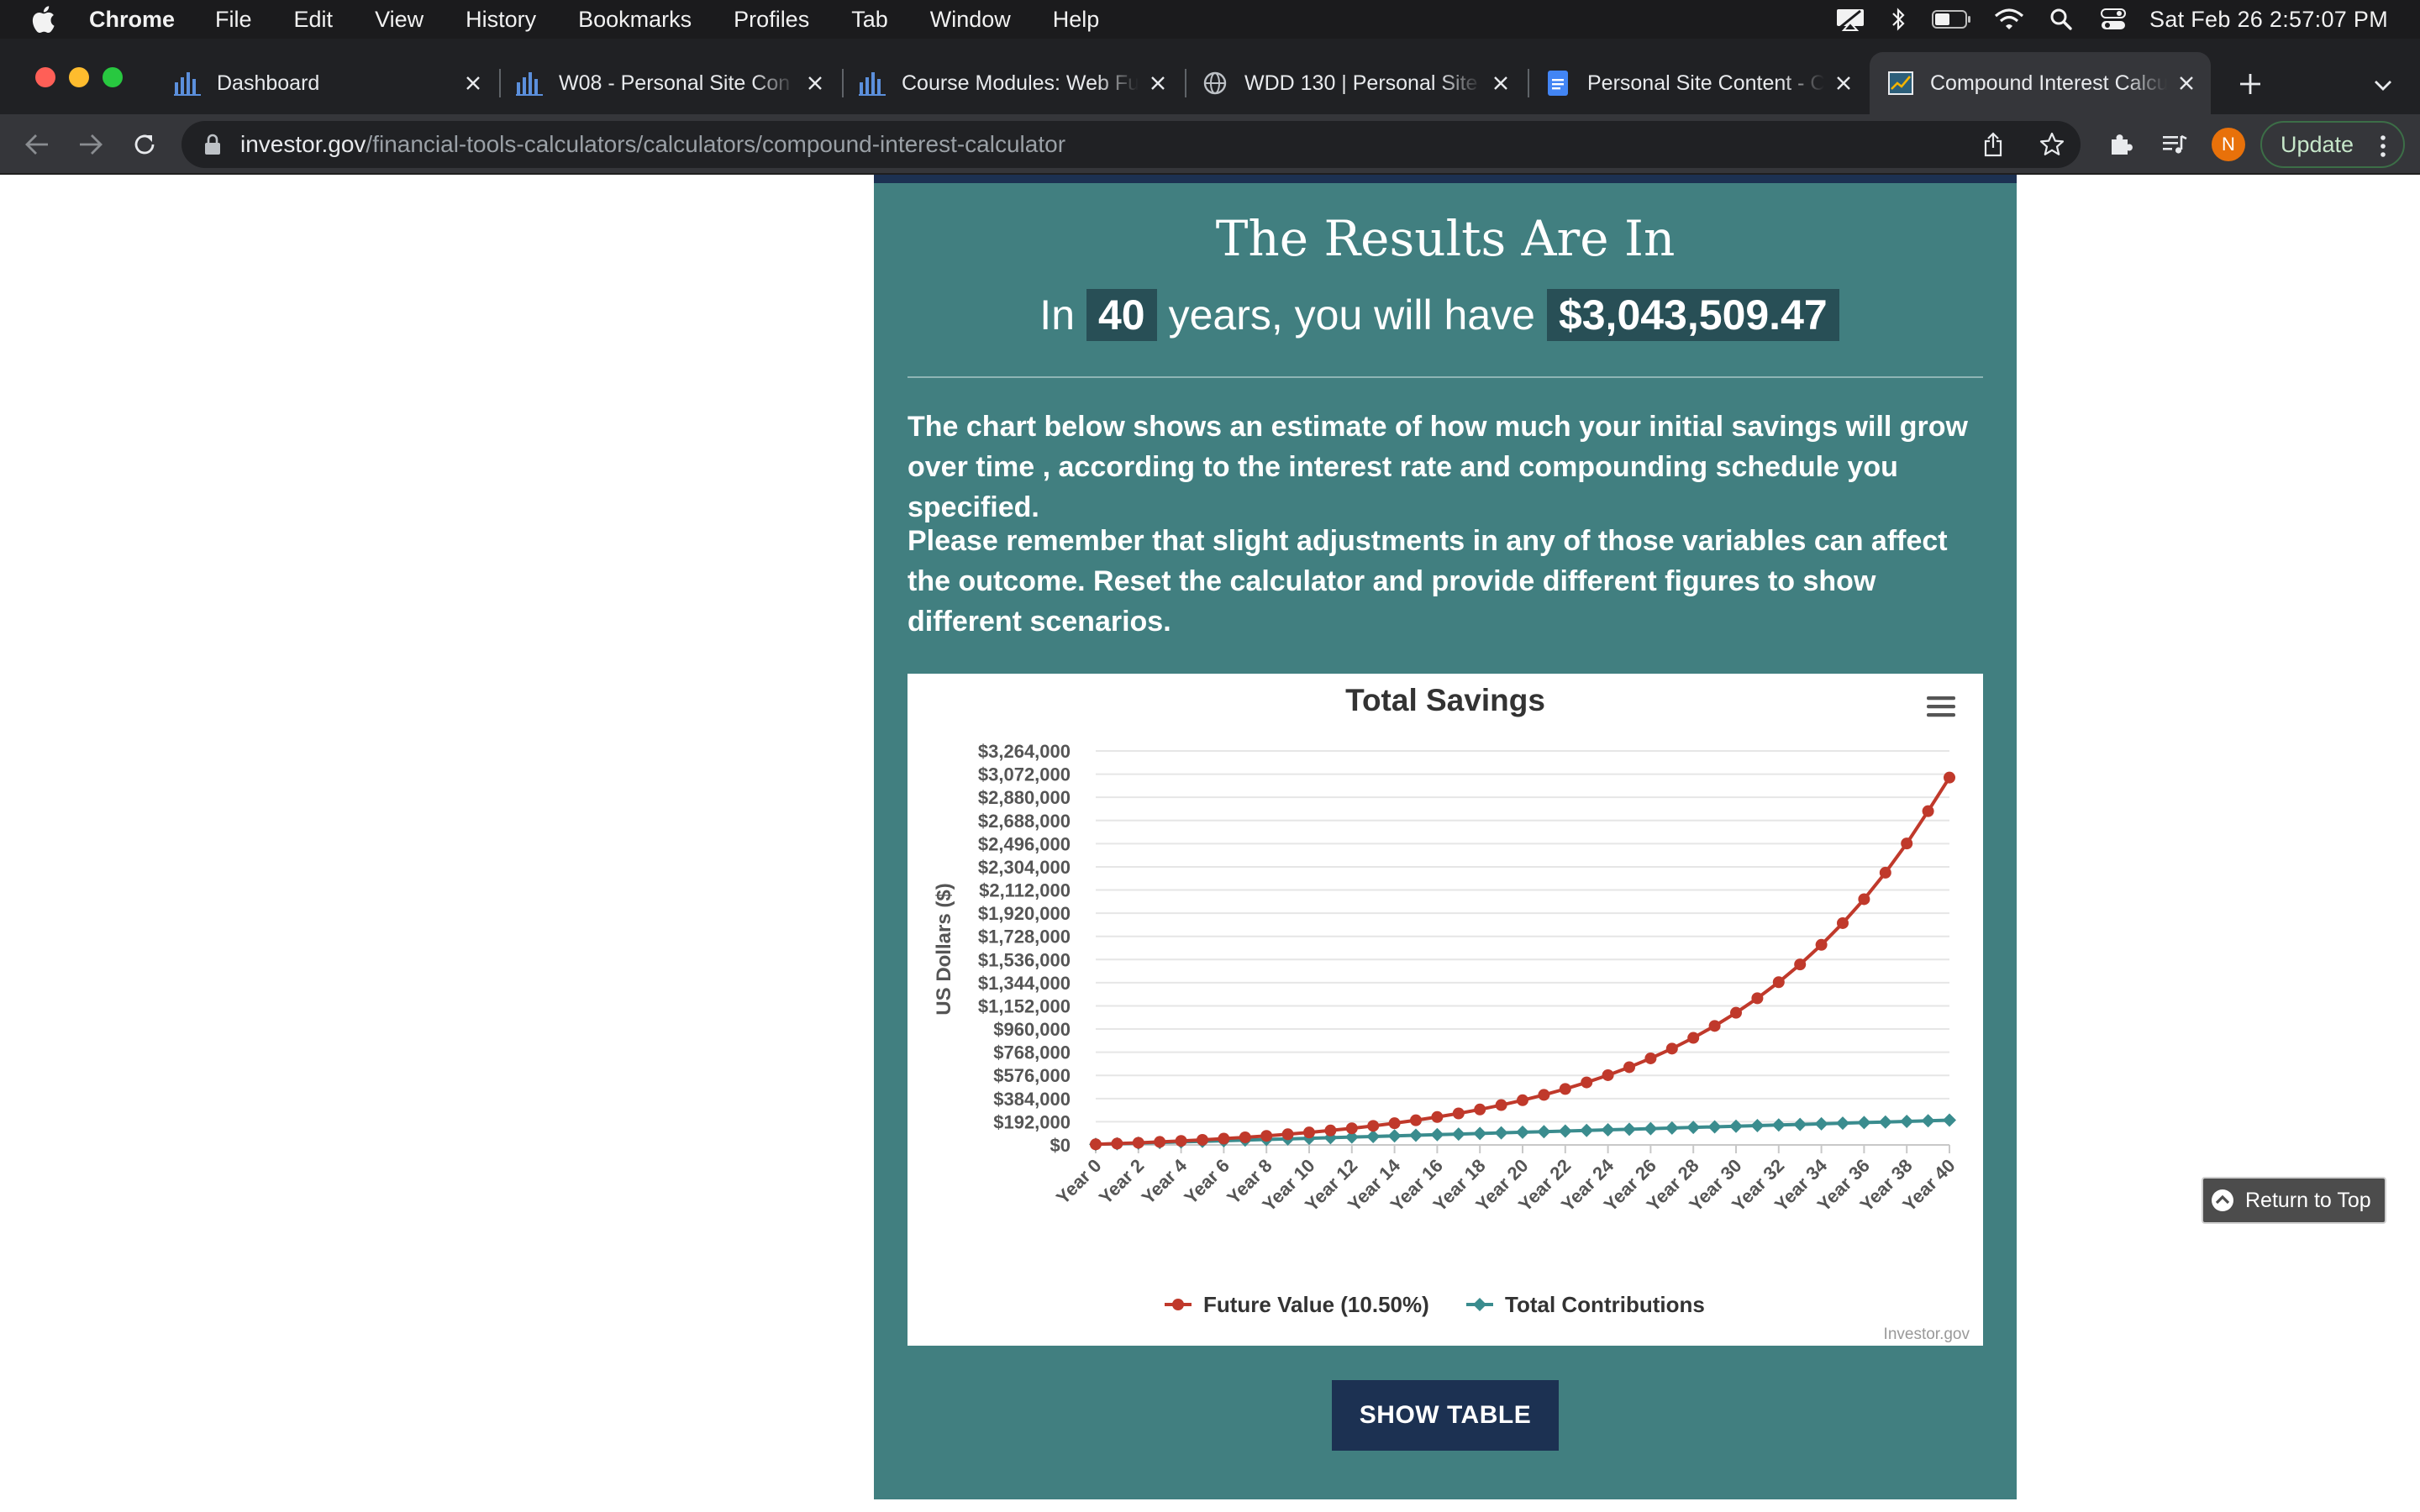 This screenshot has width=2420, height=1512. I want to click on menu-edit: Edit, so click(314, 19).